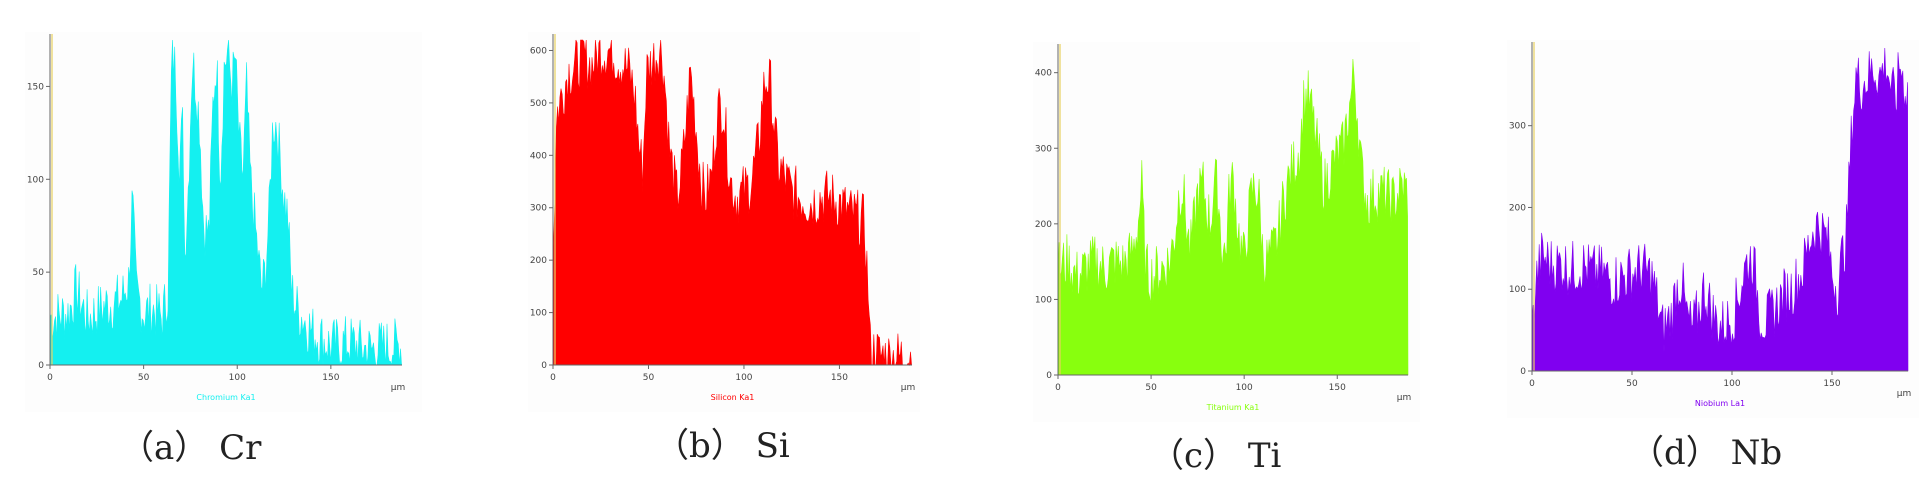 The height and width of the screenshot is (491, 1919). What do you see at coordinates (538, 104) in the screenshot?
I see `y-tick-label: 500` at bounding box center [538, 104].